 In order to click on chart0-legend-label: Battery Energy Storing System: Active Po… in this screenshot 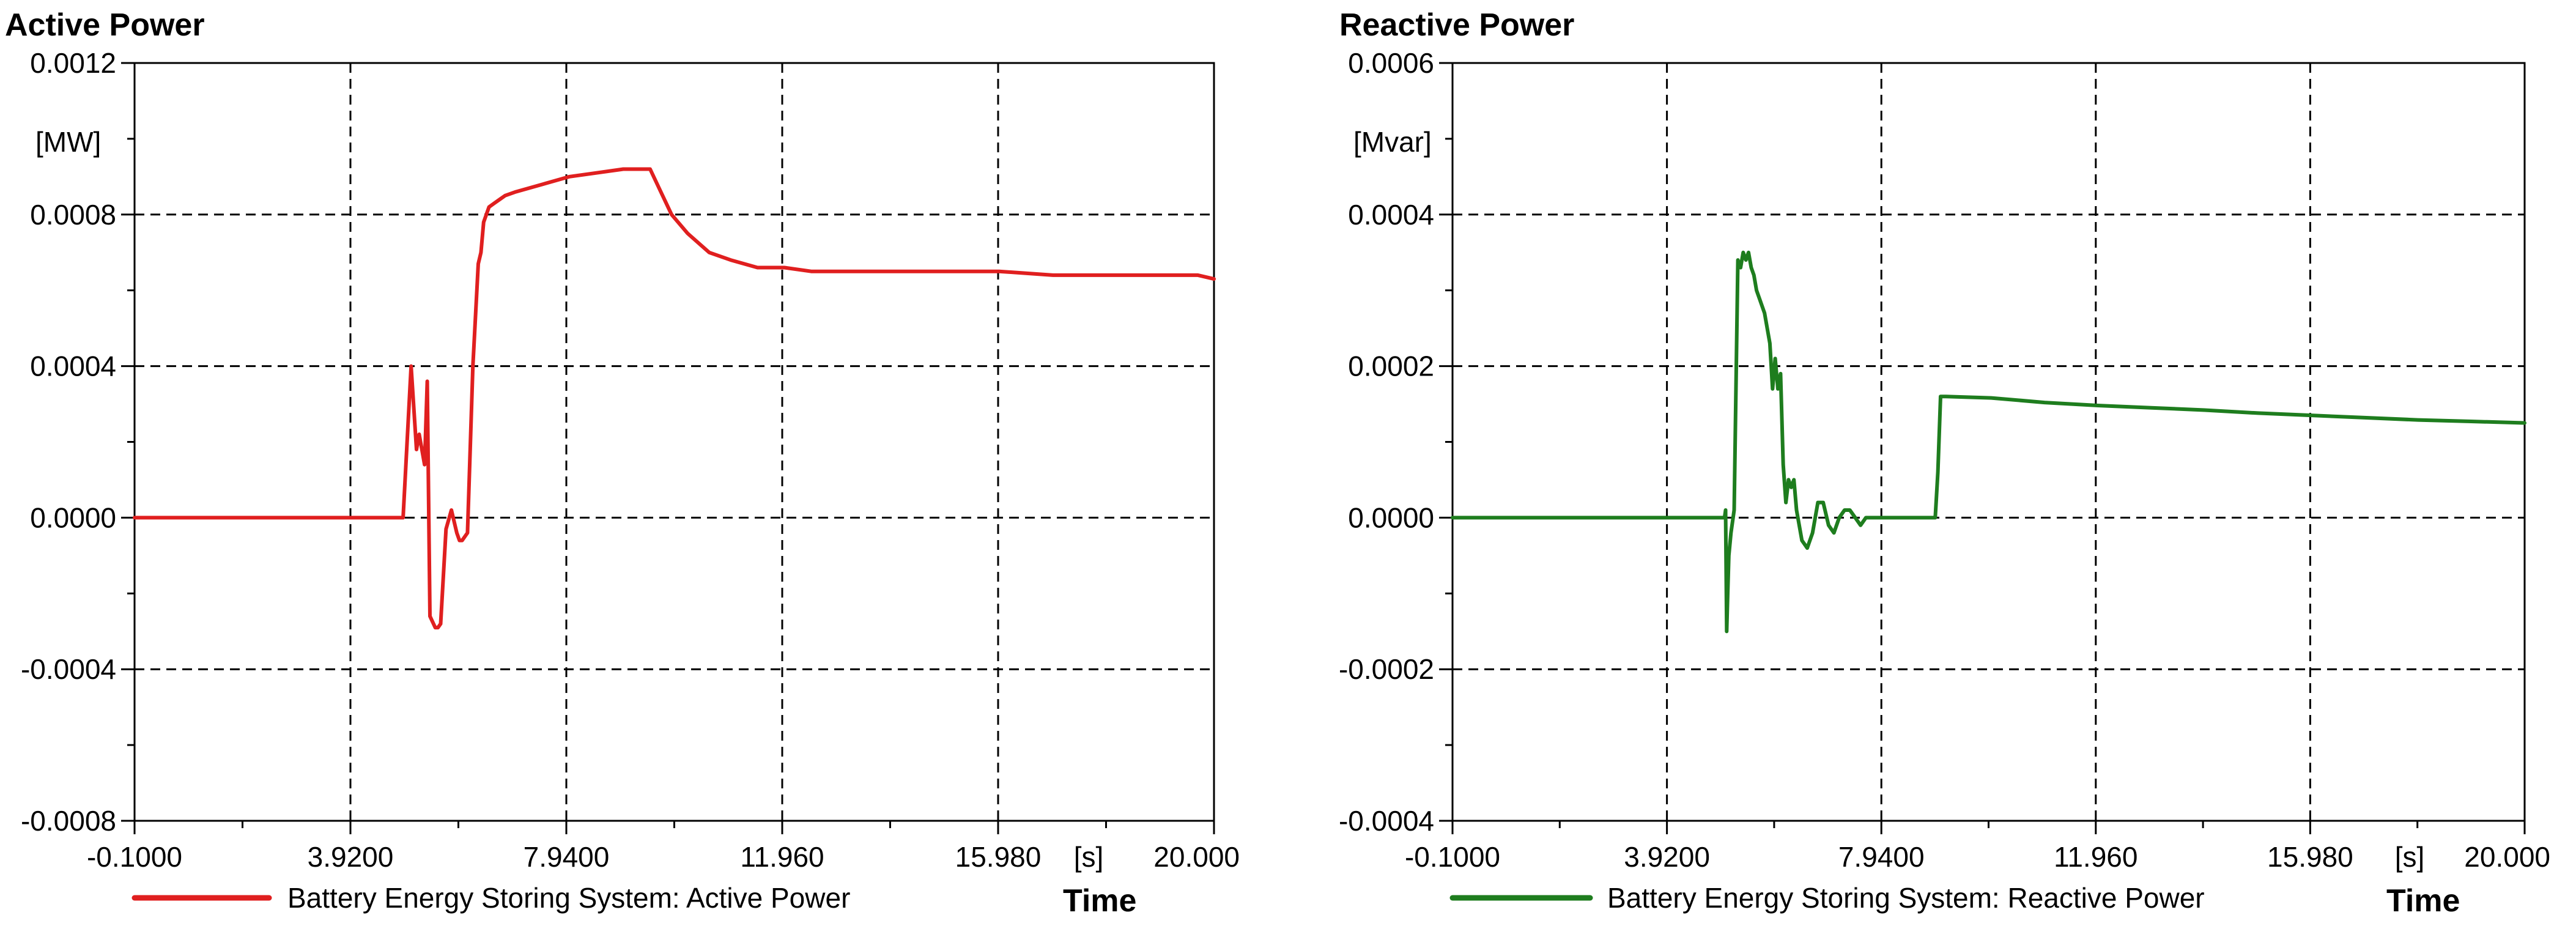, I will do `click(568, 898)`.